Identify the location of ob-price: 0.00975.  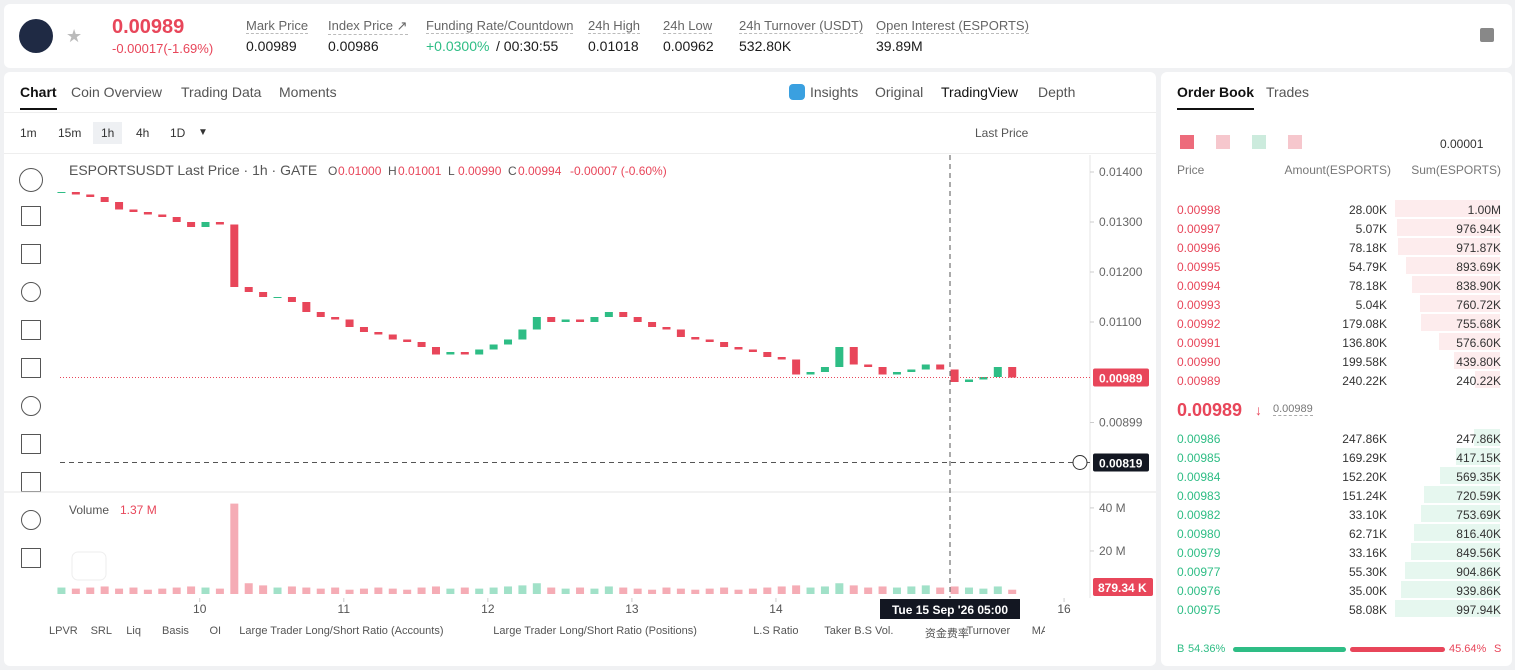
(1199, 610).